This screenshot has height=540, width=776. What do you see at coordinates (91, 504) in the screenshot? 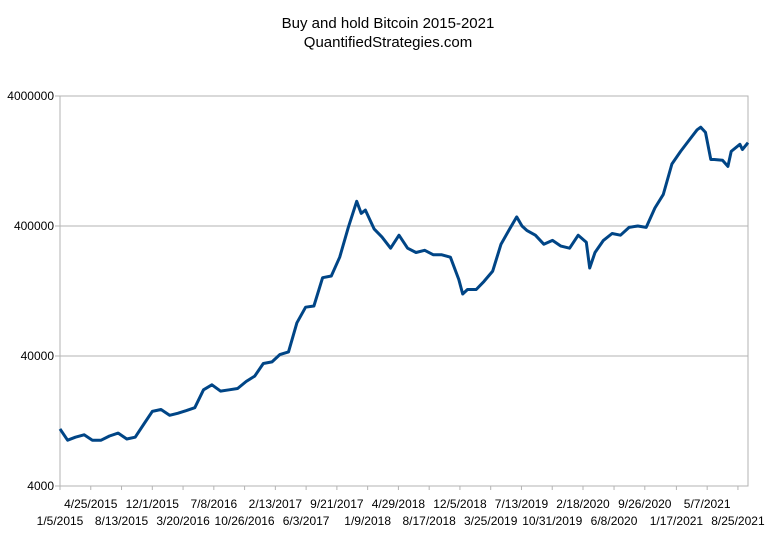
I see `x-tick-label: 4/25/2015` at bounding box center [91, 504].